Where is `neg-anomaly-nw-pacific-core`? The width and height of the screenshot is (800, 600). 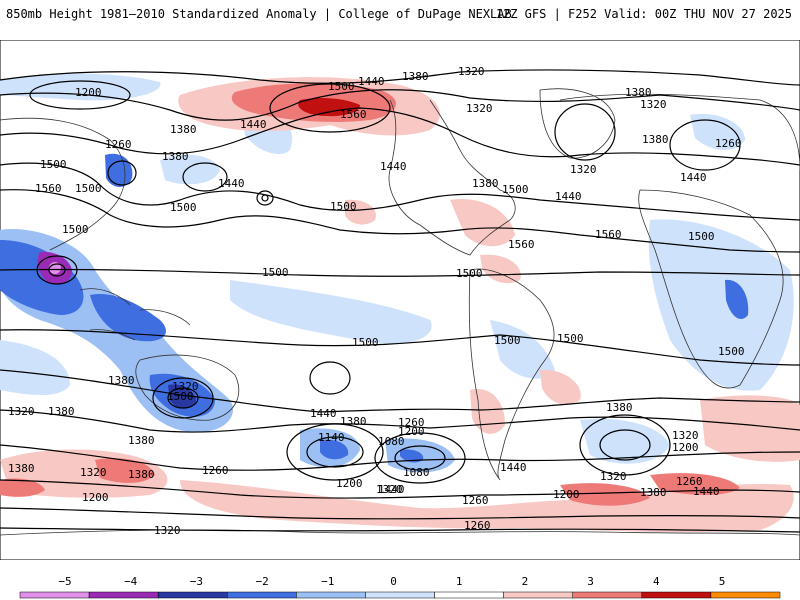
neg-anomaly-nw-pacific-core is located at coordinates (42, 277).